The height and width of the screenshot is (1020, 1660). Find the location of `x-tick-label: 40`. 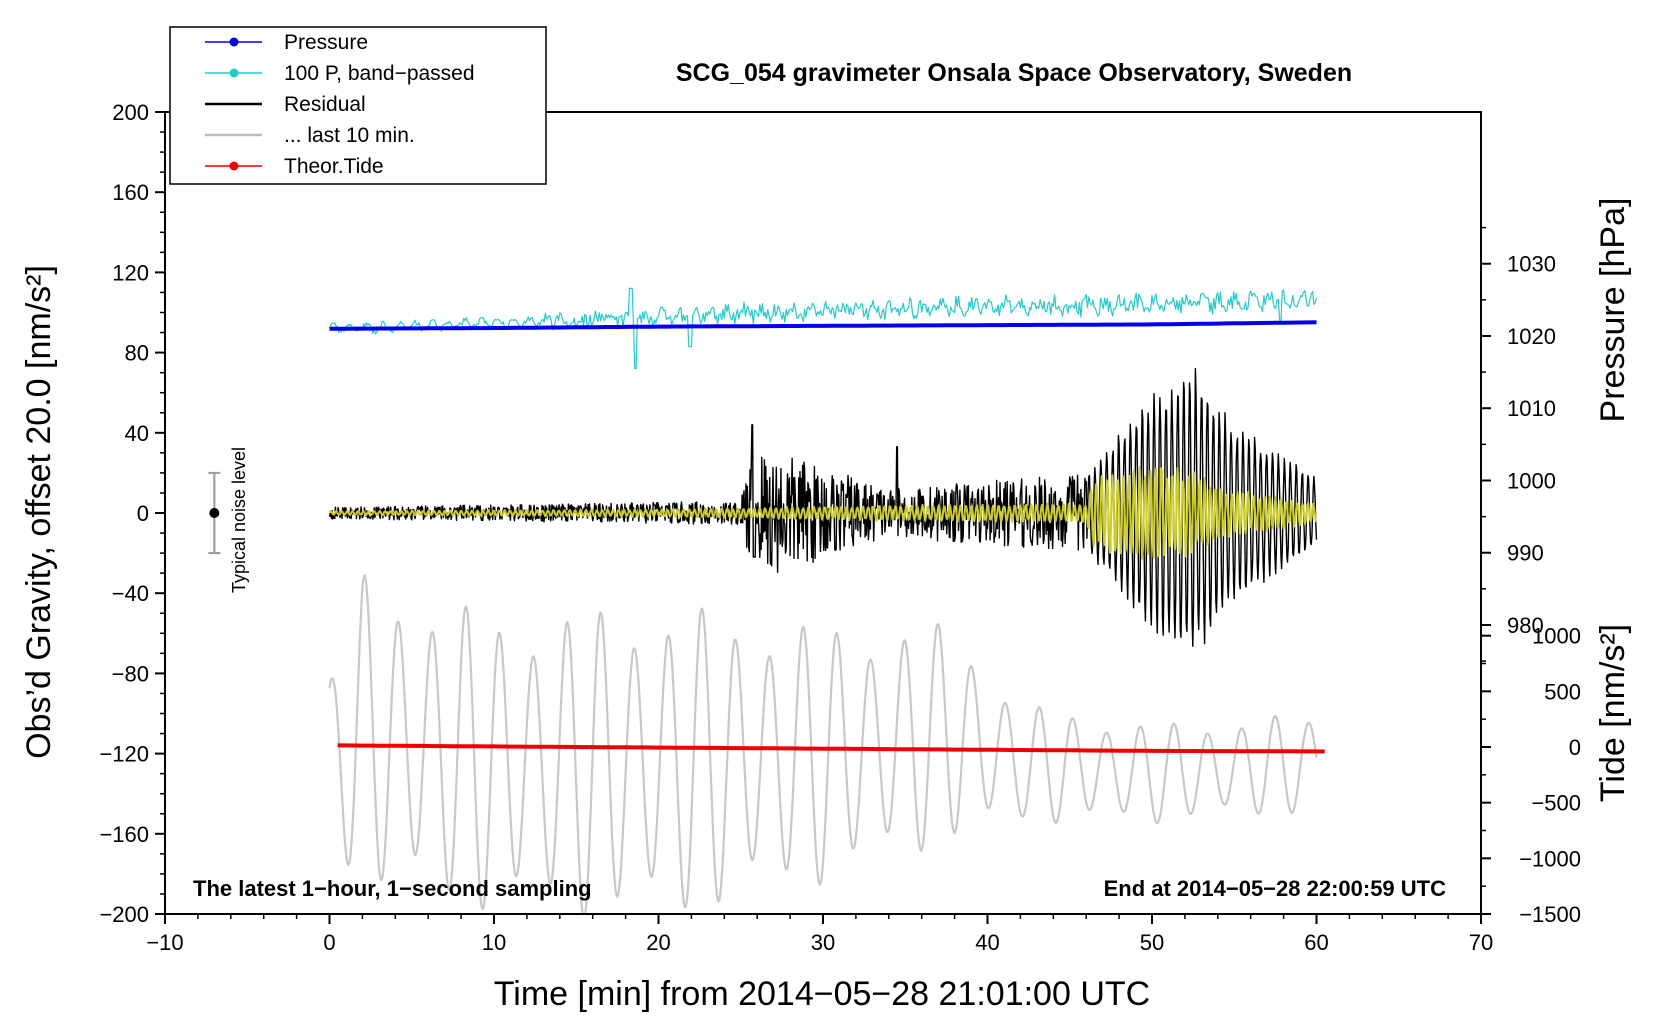

x-tick-label: 40 is located at coordinates (987, 942).